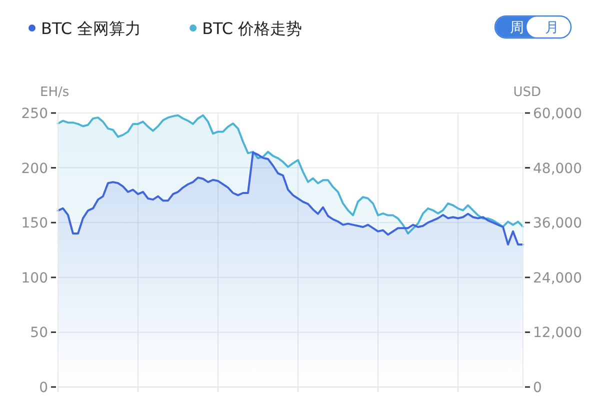  Describe the element at coordinates (34, 224) in the screenshot. I see `y-tick-label: 150` at that location.